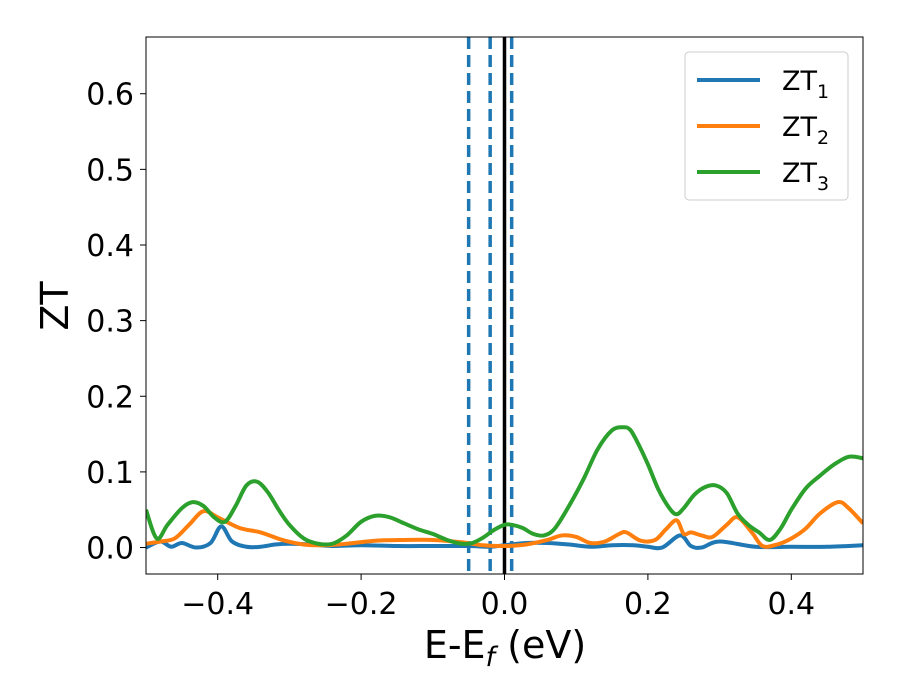 The height and width of the screenshot is (700, 900). What do you see at coordinates (110, 549) in the screenshot?
I see `y-tick-label: 0.0` at bounding box center [110, 549].